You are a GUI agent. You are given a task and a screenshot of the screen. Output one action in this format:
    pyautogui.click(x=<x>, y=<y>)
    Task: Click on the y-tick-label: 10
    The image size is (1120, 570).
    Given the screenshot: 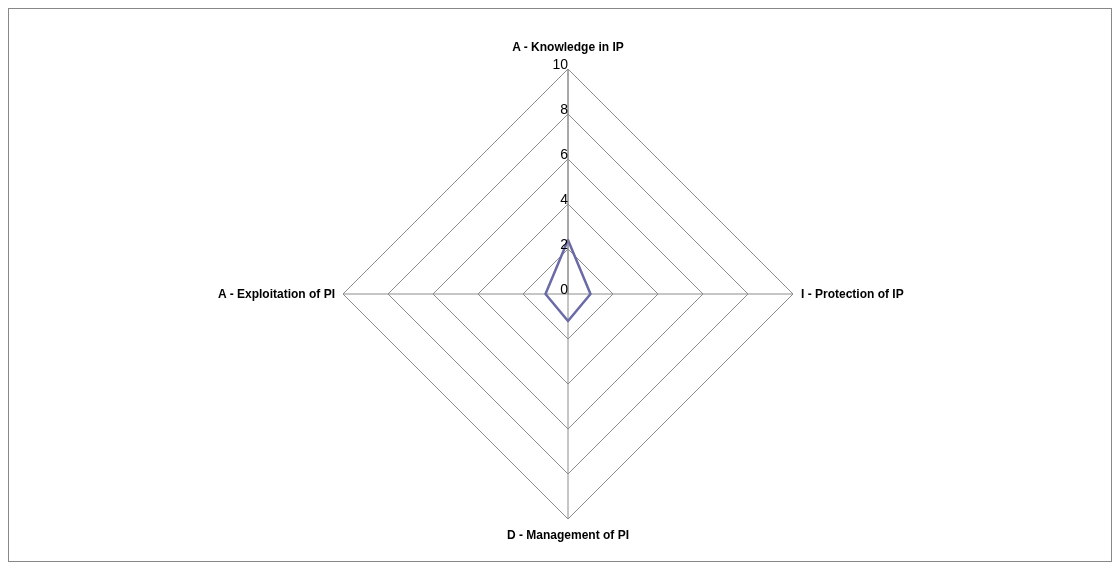 What is the action you would take?
    pyautogui.click(x=560, y=64)
    